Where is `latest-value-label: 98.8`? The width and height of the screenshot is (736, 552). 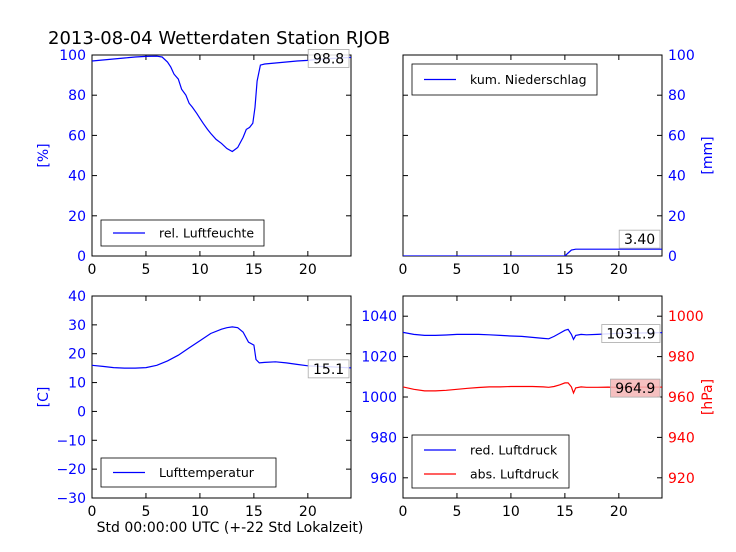 latest-value-label: 98.8 is located at coordinates (328, 59).